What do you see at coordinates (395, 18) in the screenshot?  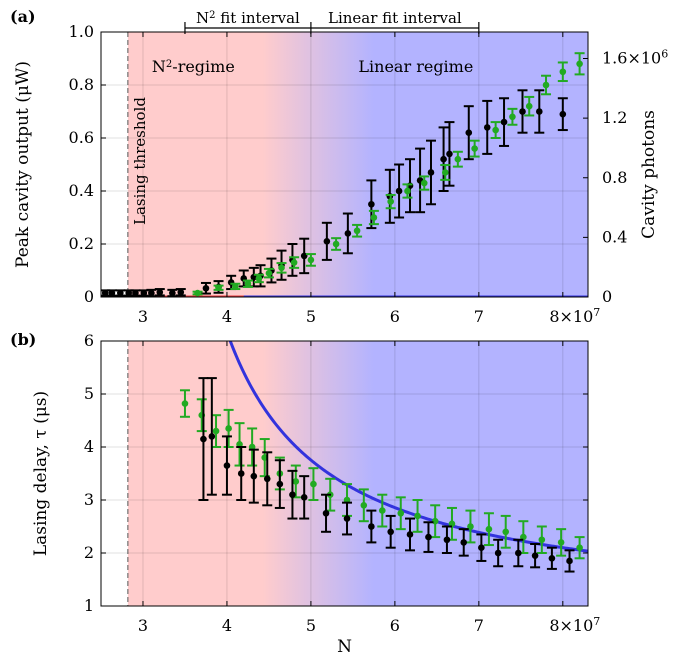 I see `linear-fit-interval-label: Linear fit interval` at bounding box center [395, 18].